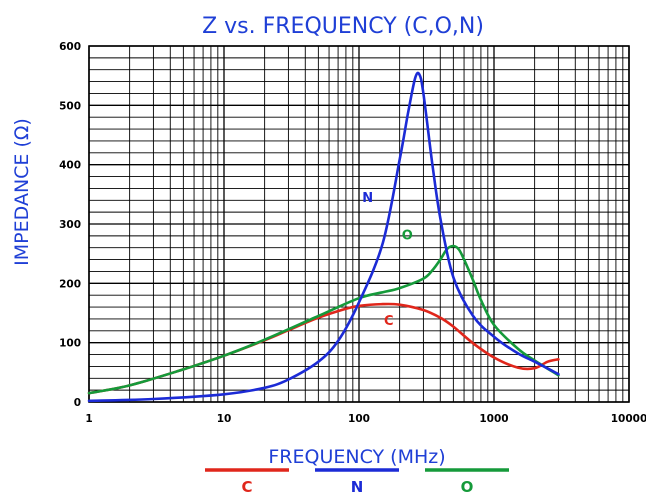 The image size is (646, 500). I want to click on y-tick-label: 0, so click(77, 403).